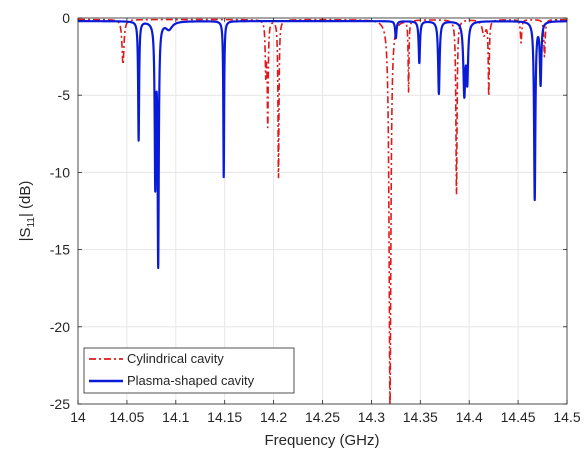 The image size is (585, 461). Describe the element at coordinates (60, 327) in the screenshot. I see `y-tick-label: -20` at that location.